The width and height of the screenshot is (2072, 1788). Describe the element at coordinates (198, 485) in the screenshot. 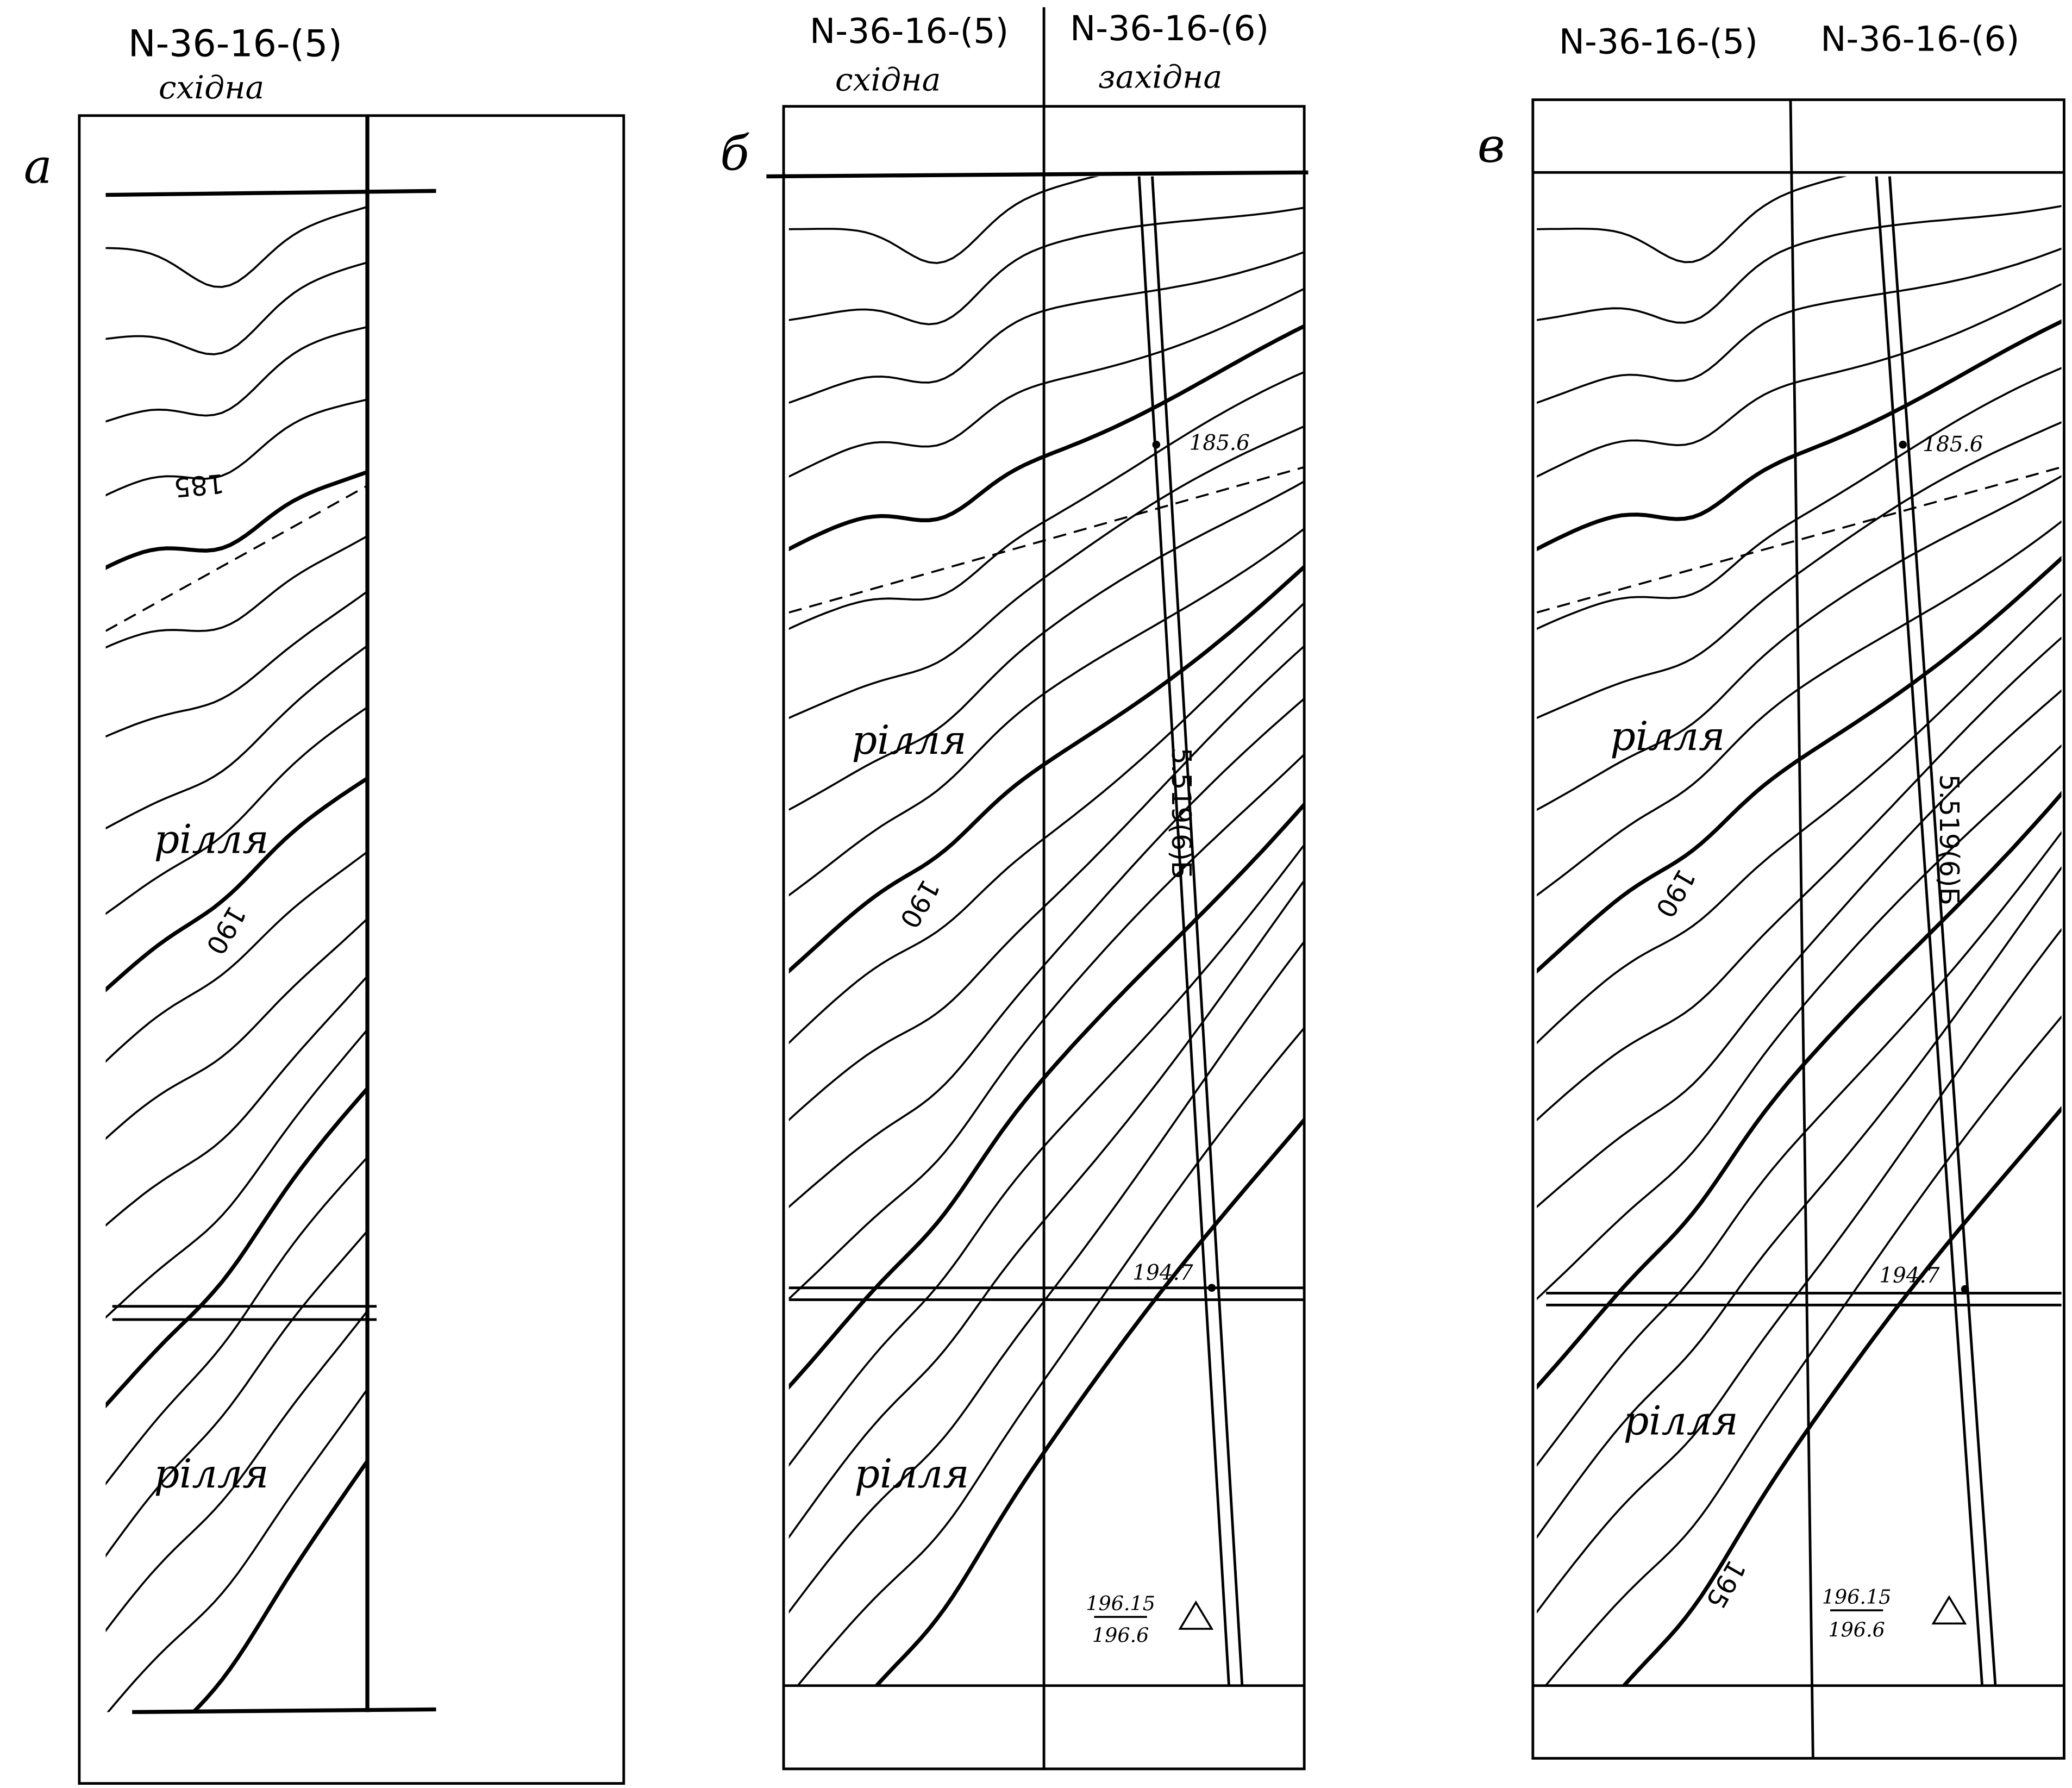

I see `contour-label: 185` at that location.